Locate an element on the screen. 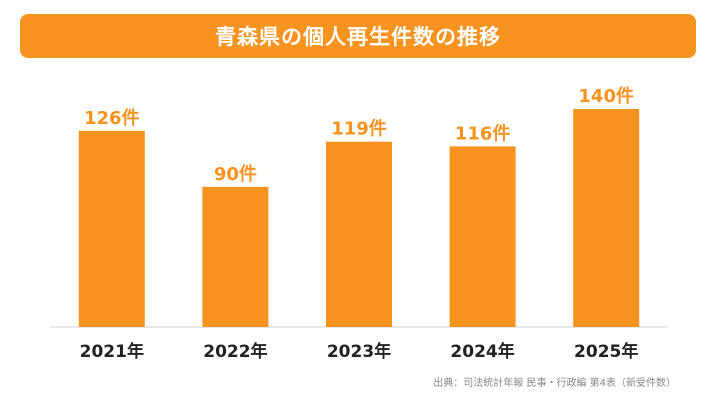 The width and height of the screenshot is (716, 403). data-label-3: 116件 is located at coordinates (483, 133).